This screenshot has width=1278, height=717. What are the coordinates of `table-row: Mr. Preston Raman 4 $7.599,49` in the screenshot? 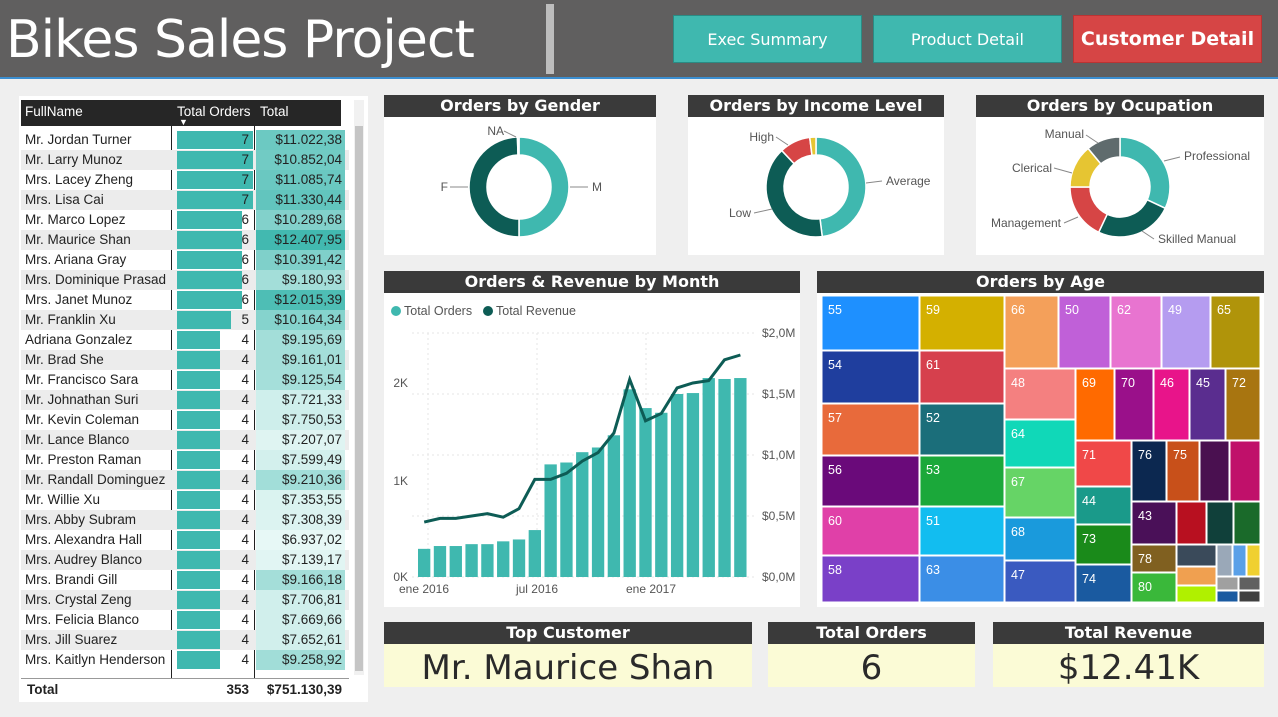 It's located at (185, 460).